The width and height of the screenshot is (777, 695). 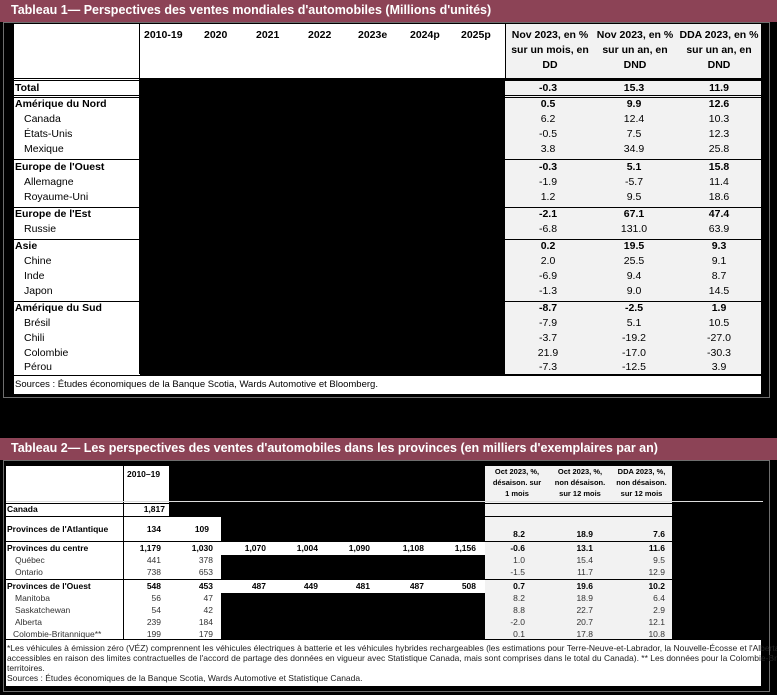 I want to click on value: 487, so click(x=258, y=586).